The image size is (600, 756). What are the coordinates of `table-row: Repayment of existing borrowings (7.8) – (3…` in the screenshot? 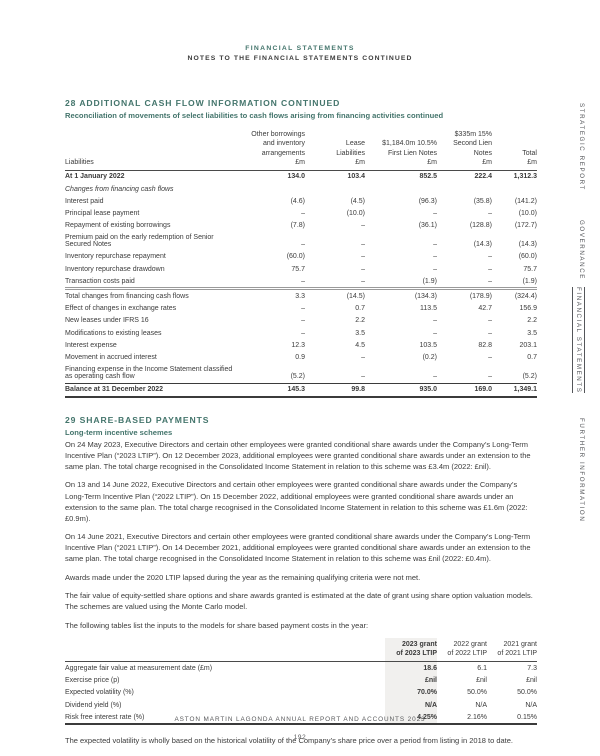 It's located at (301, 226).